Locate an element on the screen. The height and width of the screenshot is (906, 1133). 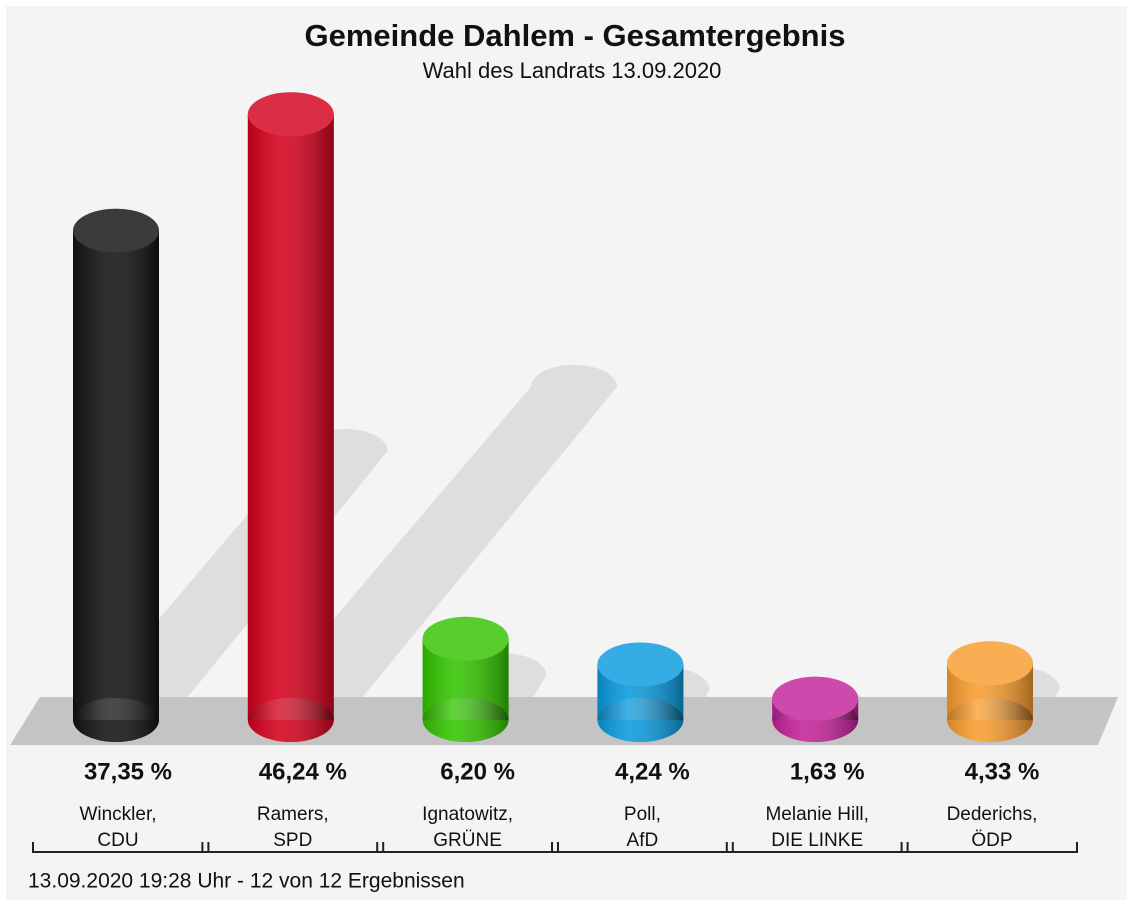
bar-shadow is located at coordinates (432, 542).